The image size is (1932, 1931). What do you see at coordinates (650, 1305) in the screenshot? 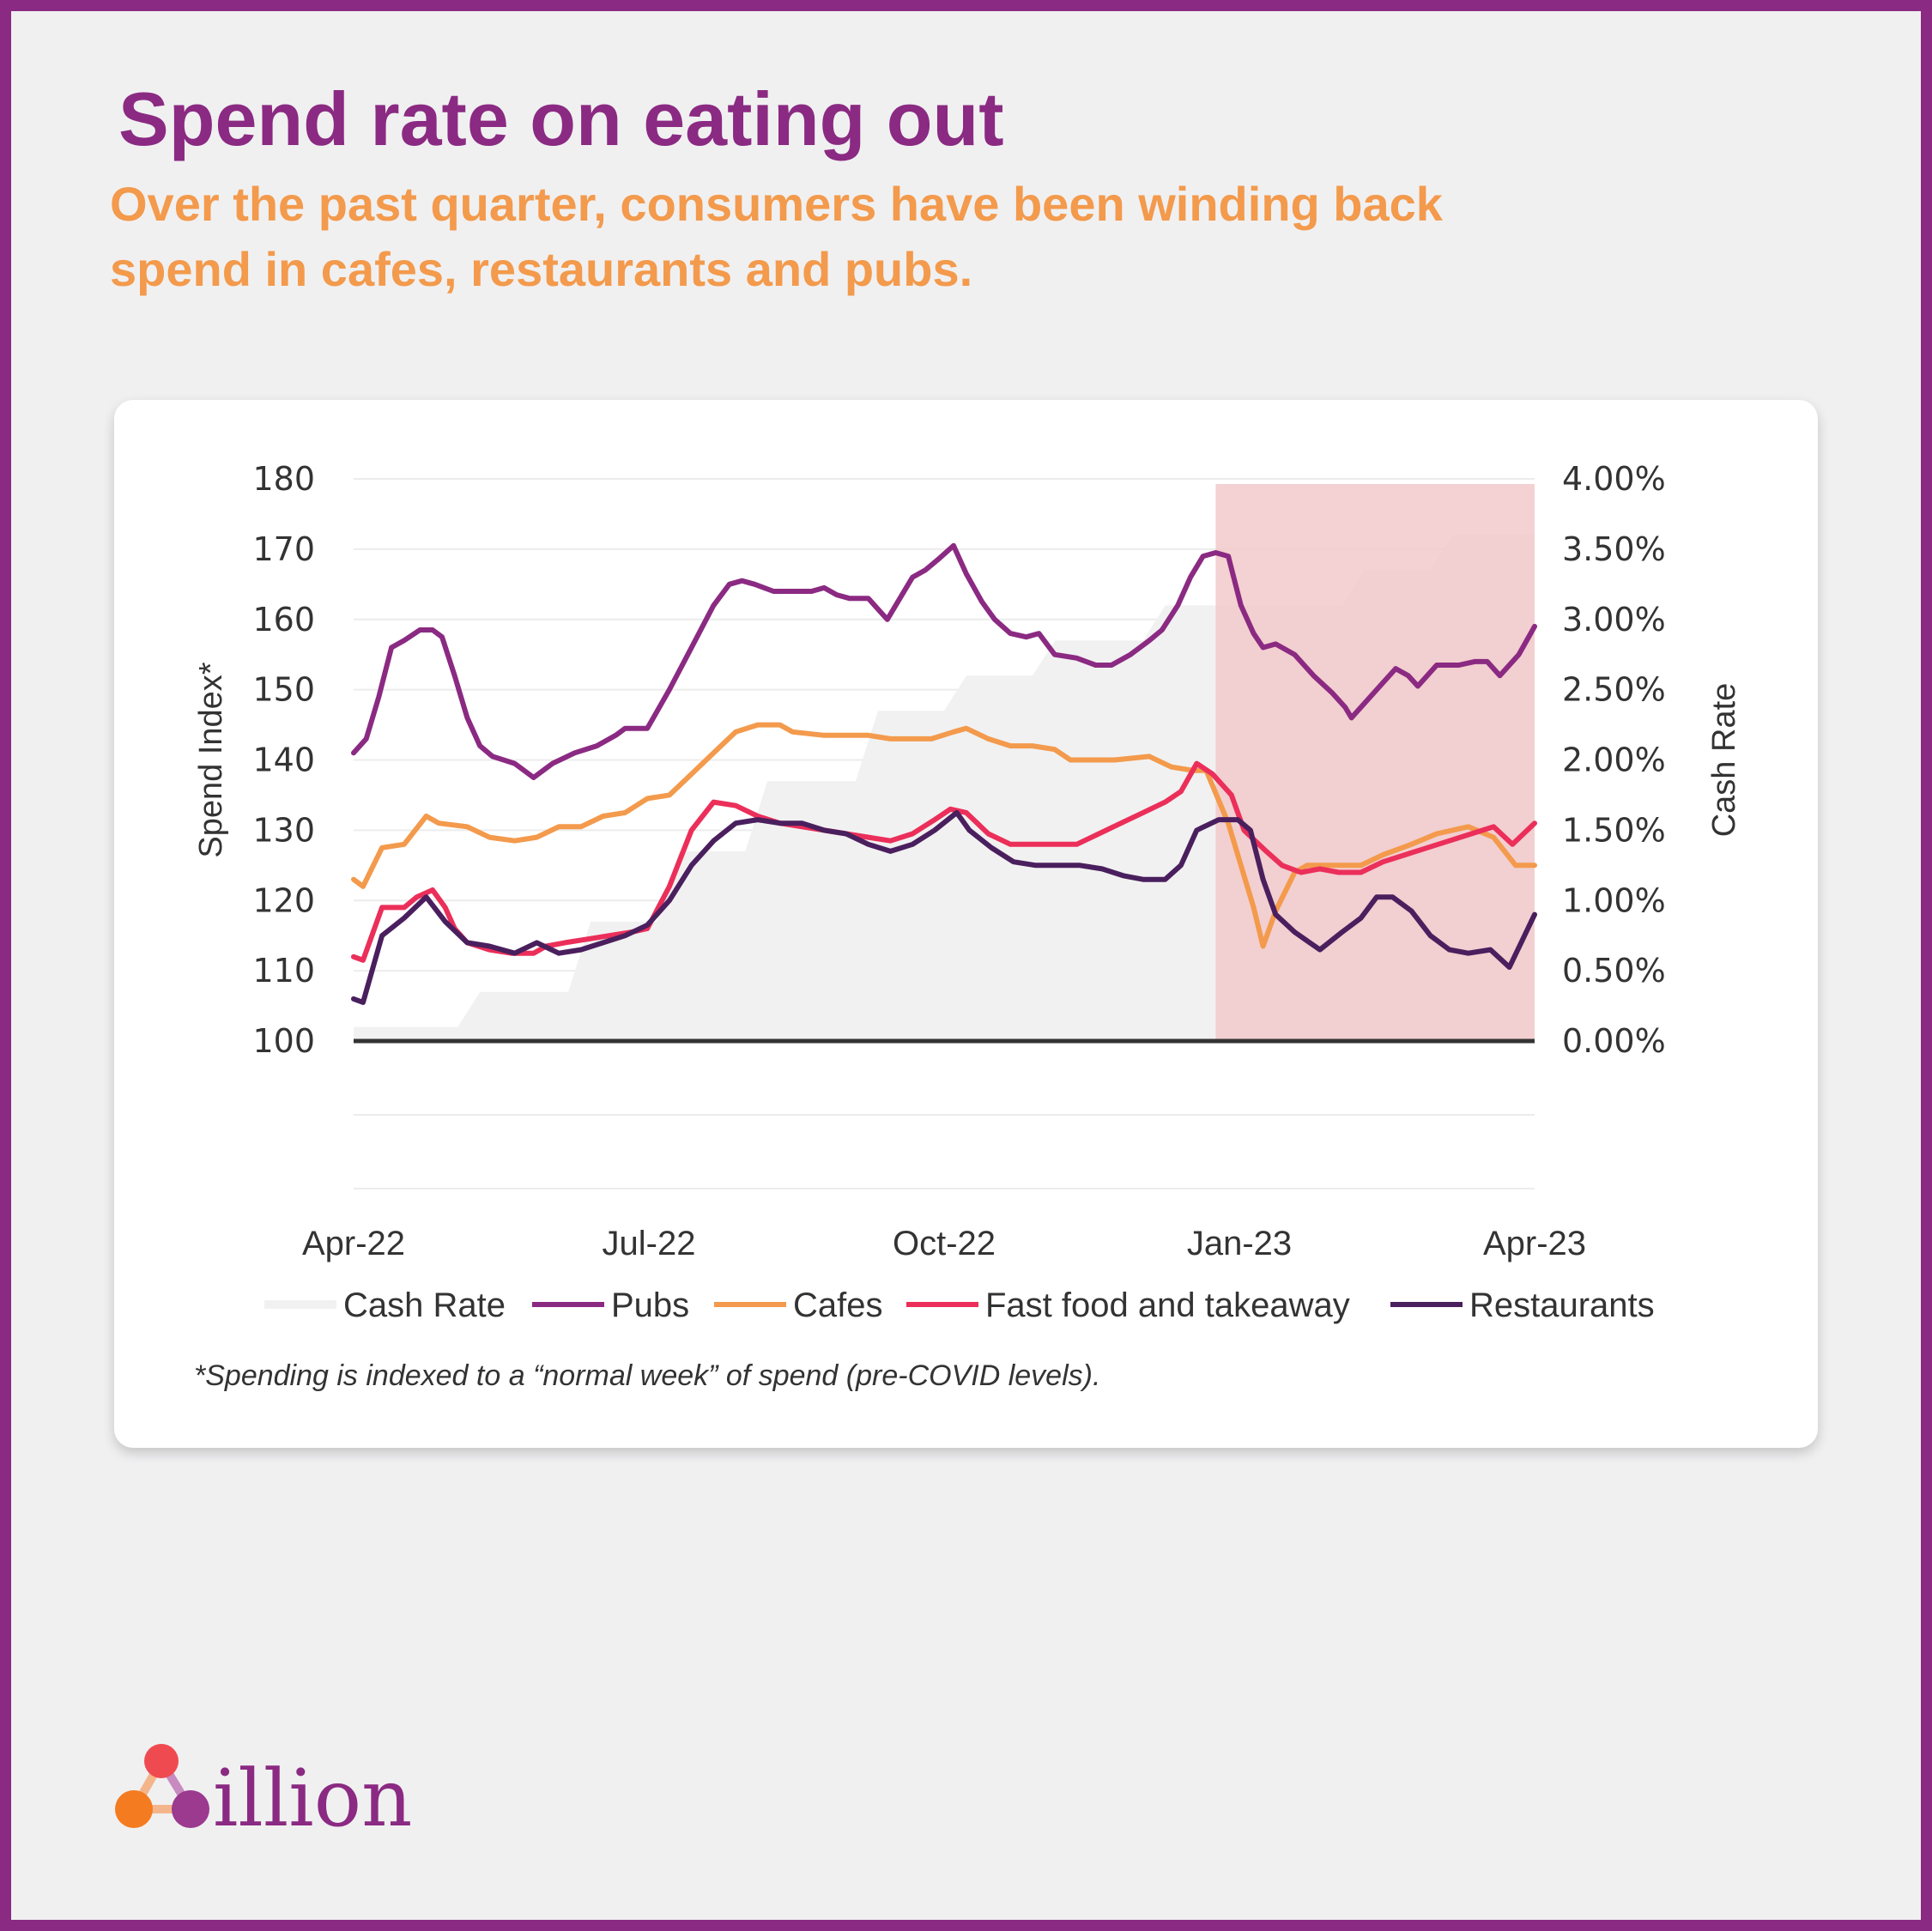
I see `legend-label: Pubs` at bounding box center [650, 1305].